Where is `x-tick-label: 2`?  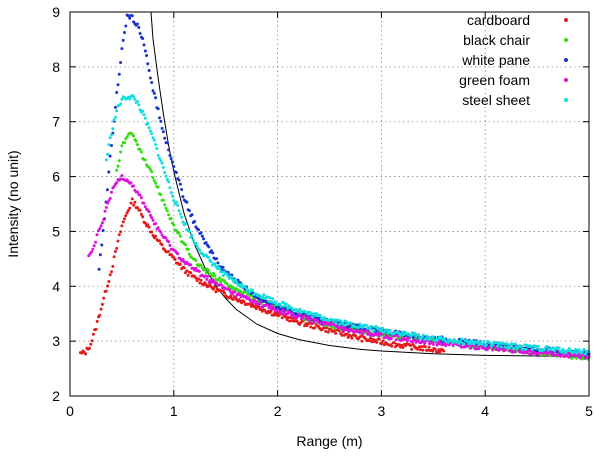 x-tick-label: 2 is located at coordinates (278, 411).